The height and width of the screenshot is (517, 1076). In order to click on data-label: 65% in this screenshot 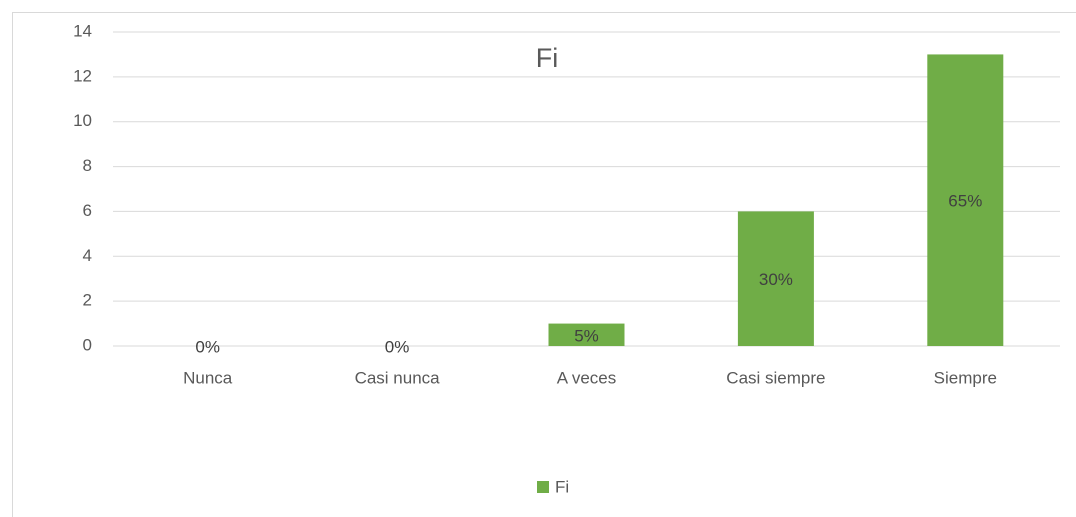, I will do `click(965, 201)`.